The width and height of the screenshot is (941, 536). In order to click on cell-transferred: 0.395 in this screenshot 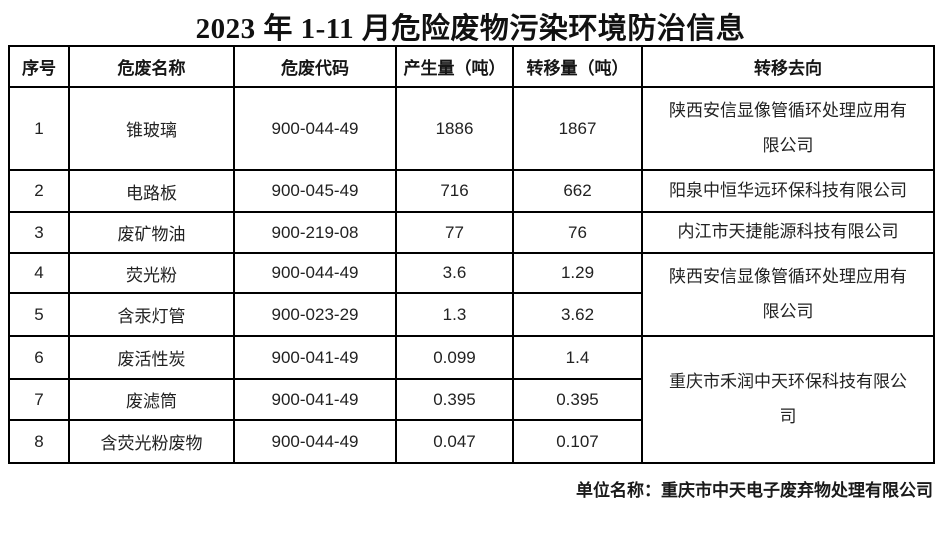, I will do `click(577, 399)`.